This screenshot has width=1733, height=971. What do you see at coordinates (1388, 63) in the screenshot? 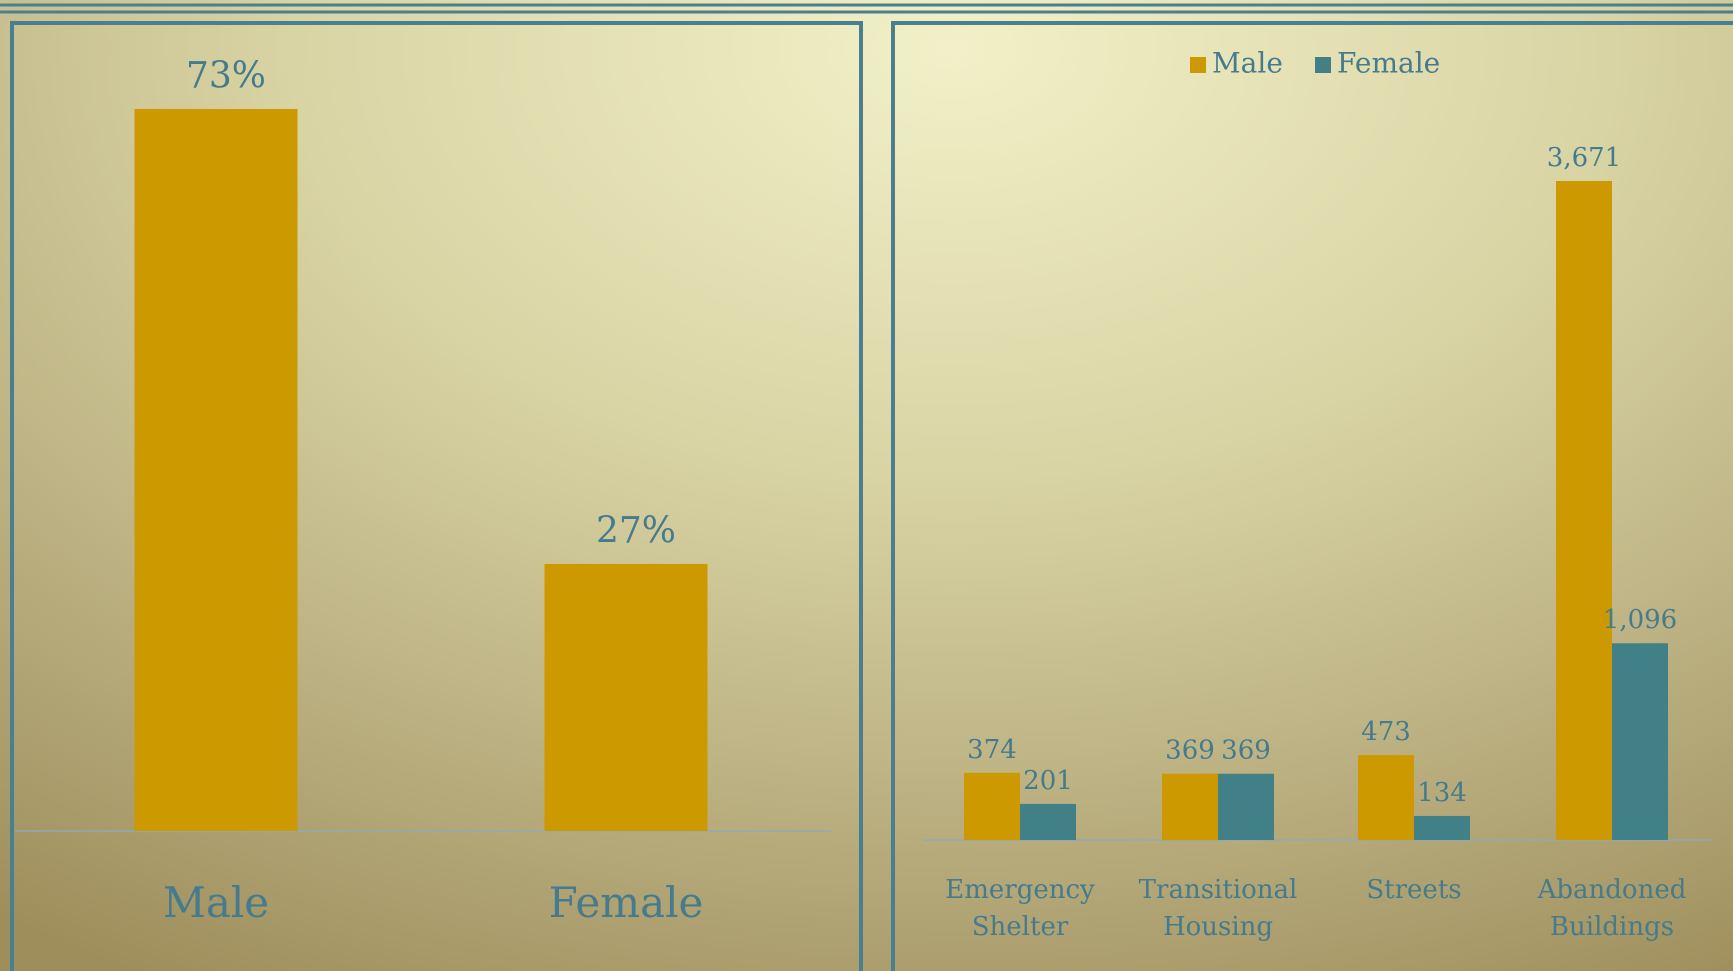
I see `legend-label: Female` at bounding box center [1388, 63].